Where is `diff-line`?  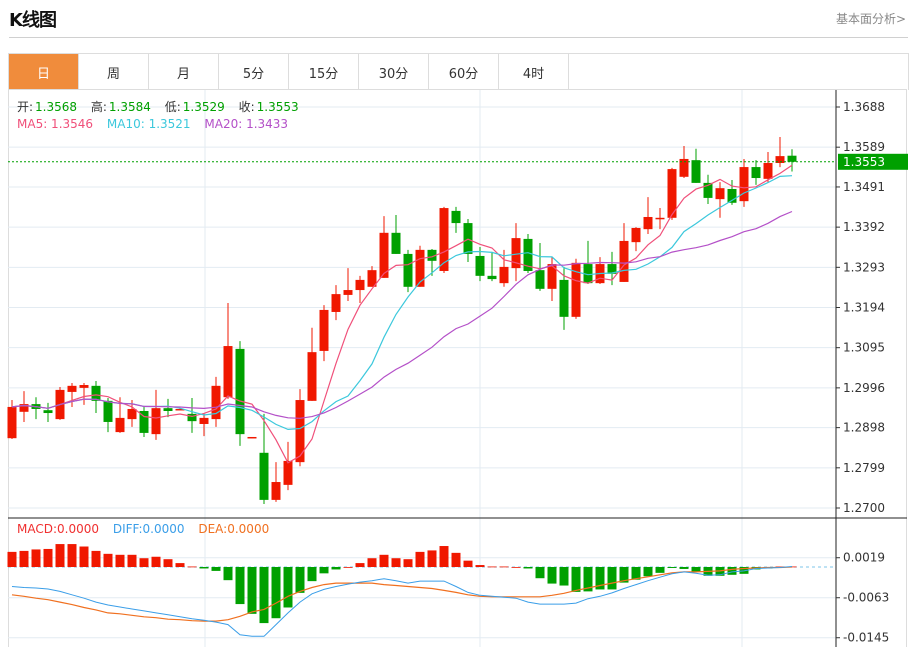 diff-line is located at coordinates (402, 601).